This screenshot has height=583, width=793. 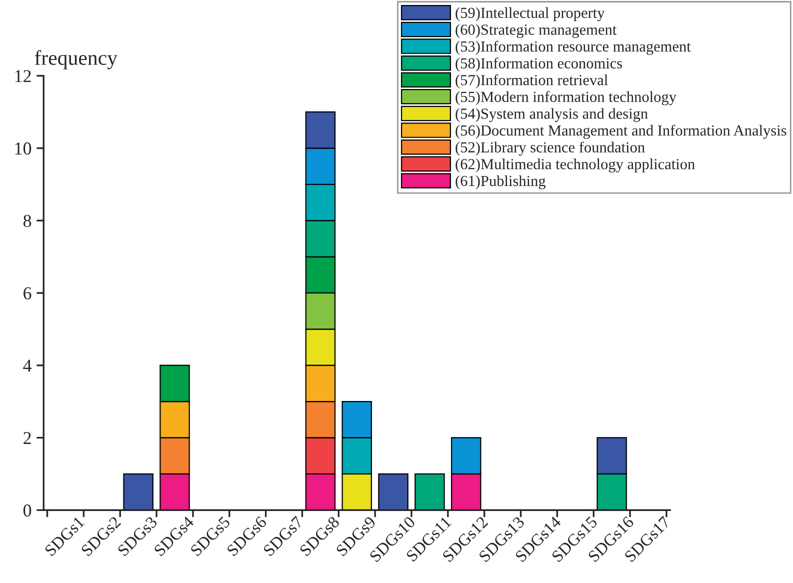 I want to click on legend-label: (53)Information resource management, so click(x=573, y=47).